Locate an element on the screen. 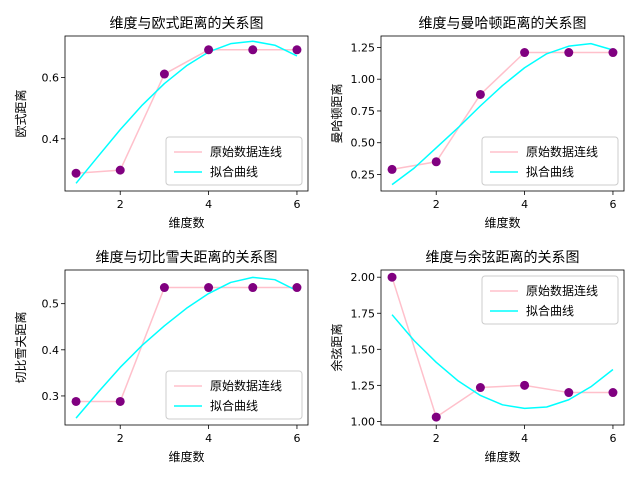 The width and height of the screenshot is (640, 480). y-tick-label: 2.00 is located at coordinates (363, 277).